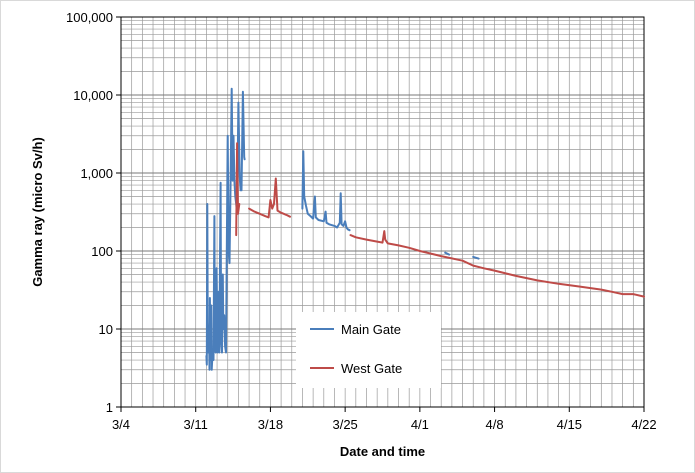 The width and height of the screenshot is (695, 473). I want to click on legend-box, so click(368, 350).